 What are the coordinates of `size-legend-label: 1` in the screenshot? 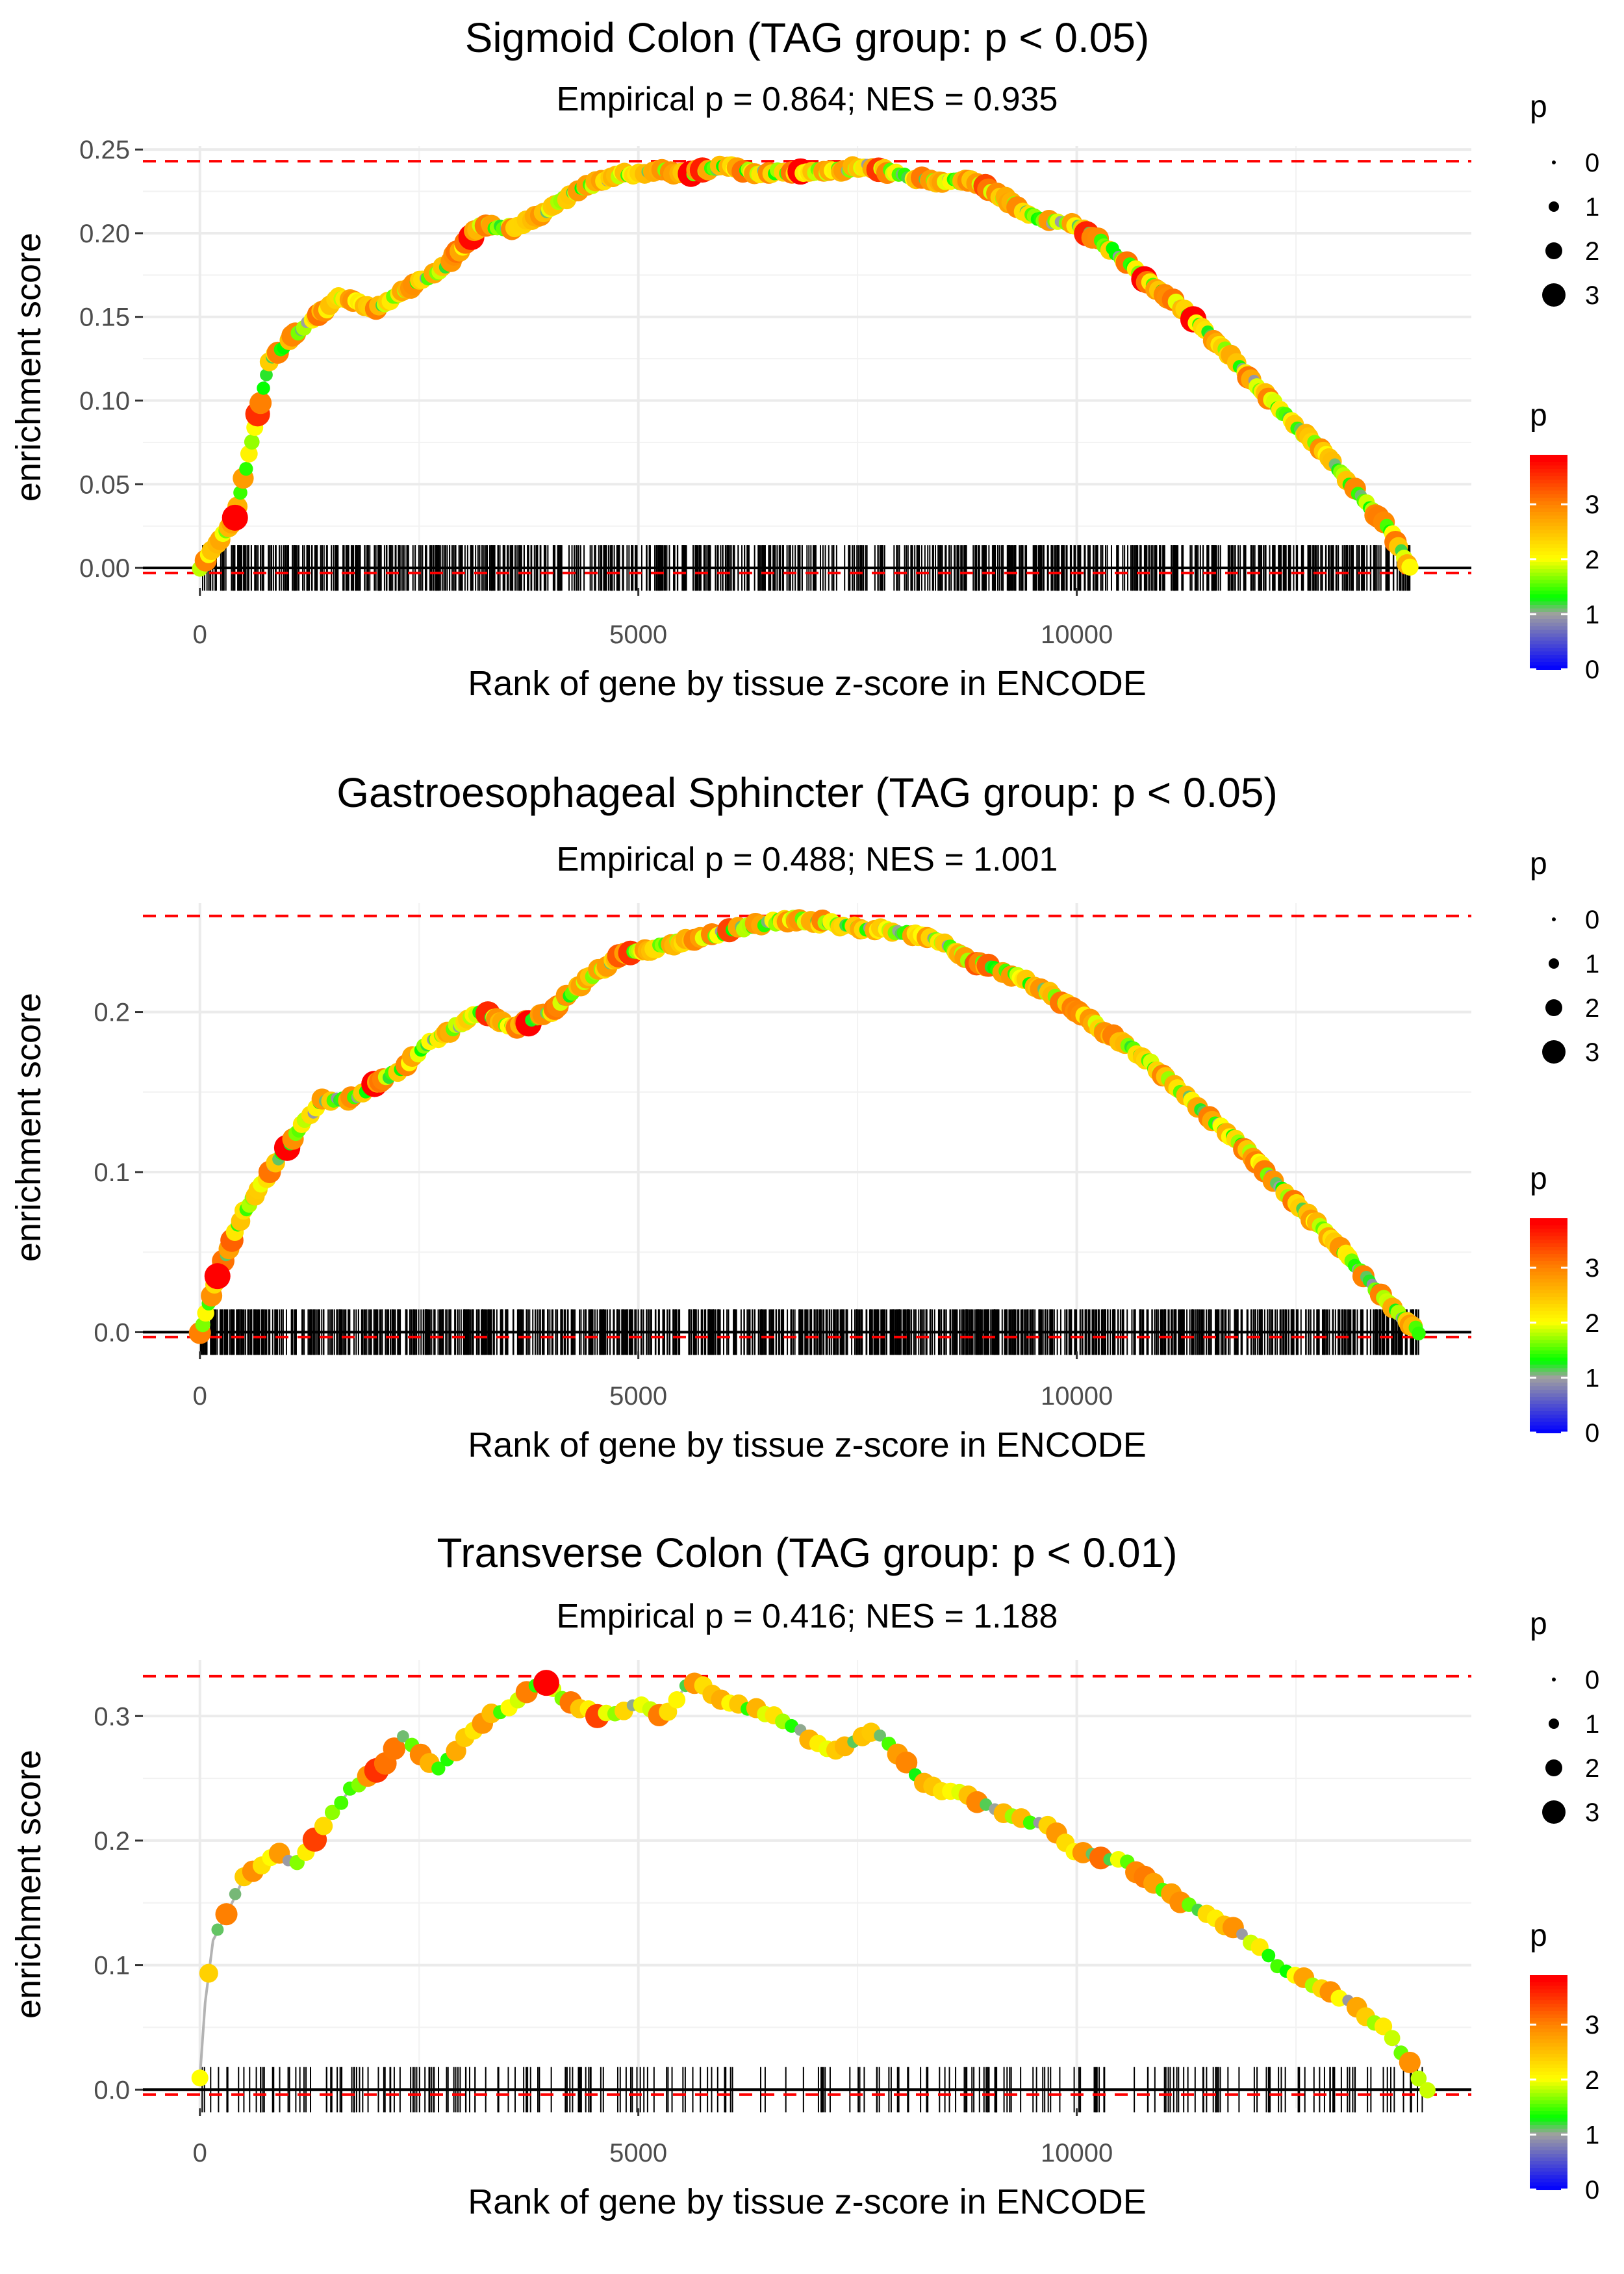 It's located at (1592, 1724).